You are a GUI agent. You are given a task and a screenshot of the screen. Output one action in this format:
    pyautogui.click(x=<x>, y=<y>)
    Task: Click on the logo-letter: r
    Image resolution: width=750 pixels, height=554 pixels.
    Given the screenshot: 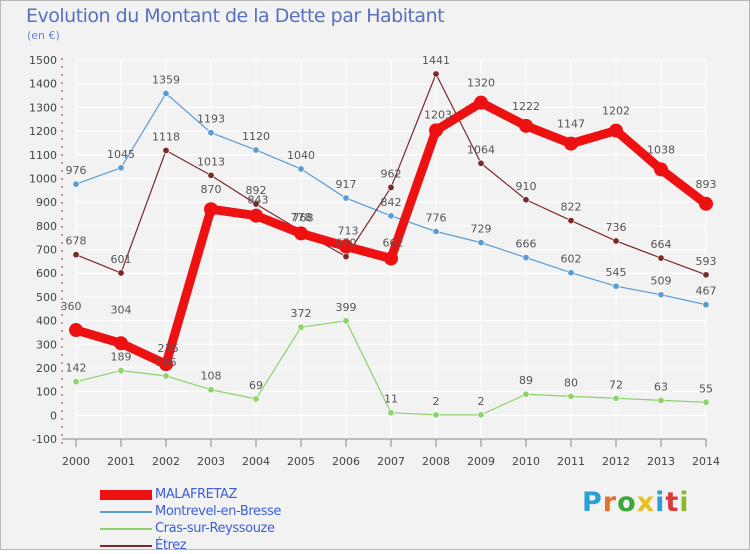 What is the action you would take?
    pyautogui.click(x=610, y=502)
    